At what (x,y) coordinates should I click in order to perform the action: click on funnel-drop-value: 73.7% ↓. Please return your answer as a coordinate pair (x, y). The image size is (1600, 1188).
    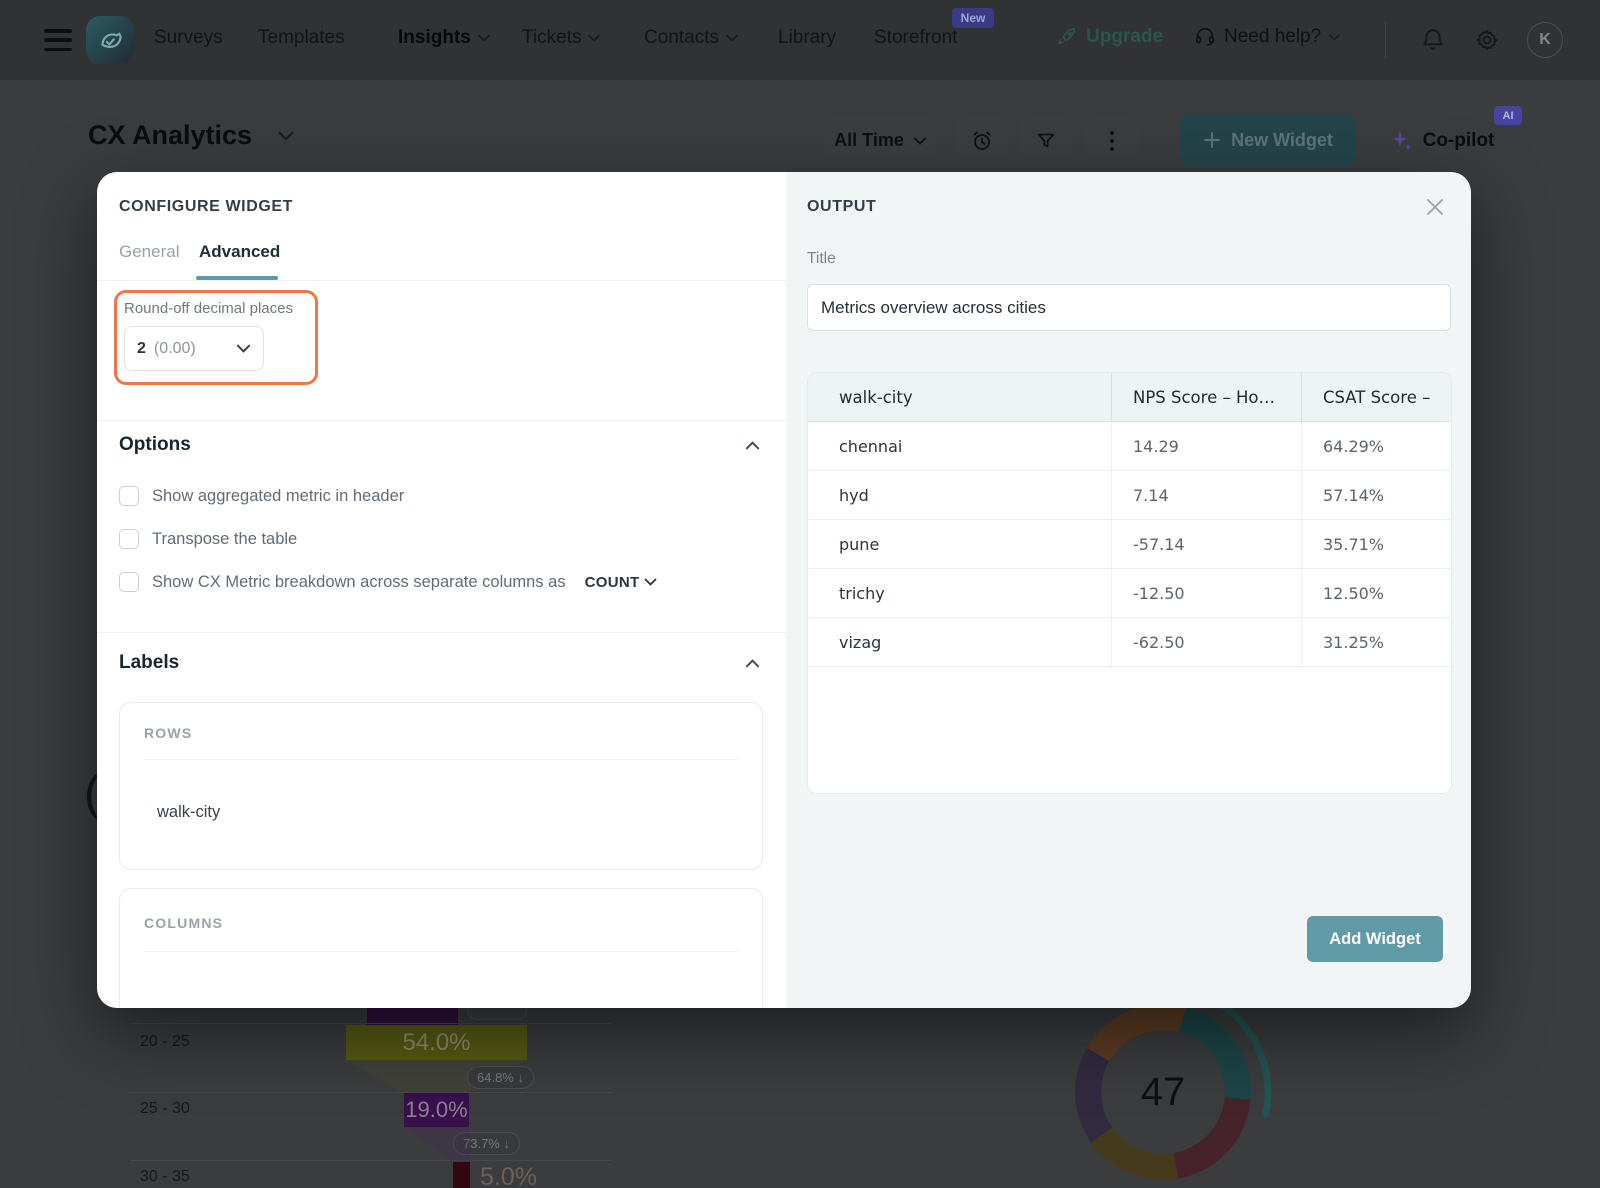
    Looking at the image, I should click on (486, 1143).